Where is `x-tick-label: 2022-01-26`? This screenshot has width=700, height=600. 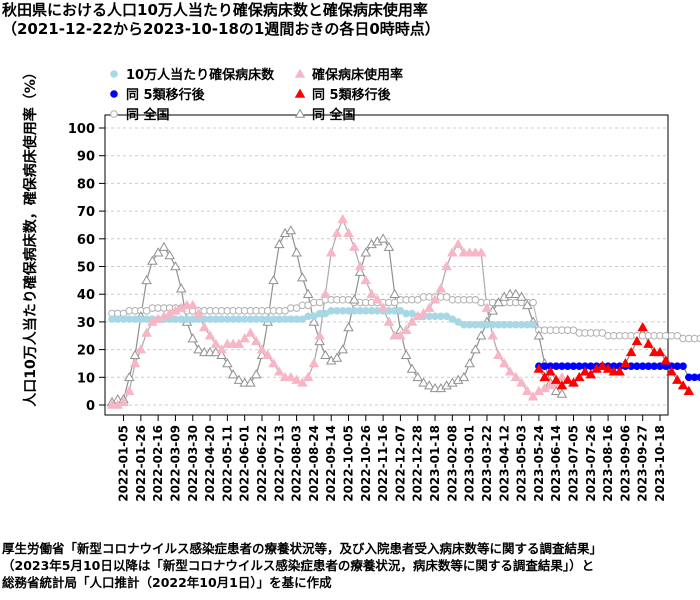
x-tick-label: 2022-01-26 is located at coordinates (141, 463).